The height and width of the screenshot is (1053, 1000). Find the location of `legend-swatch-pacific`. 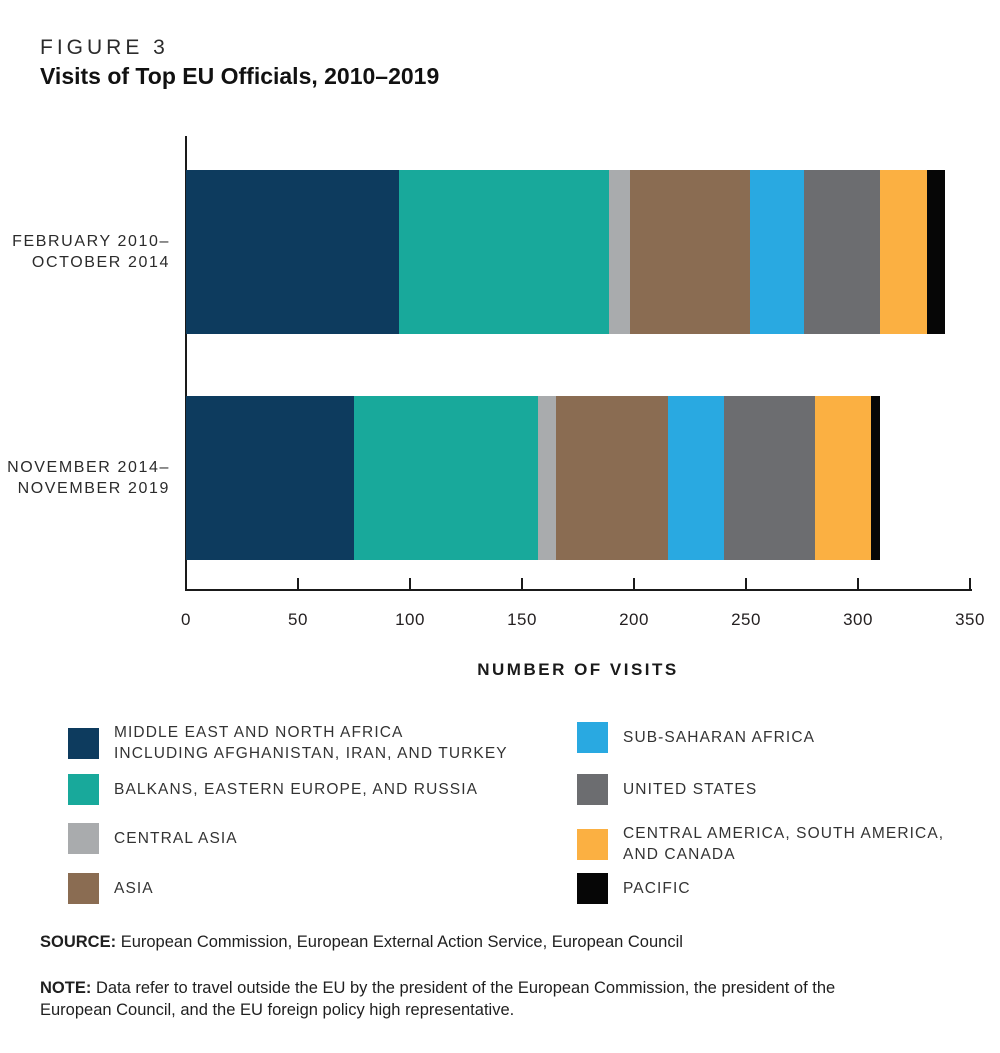

legend-swatch-pacific is located at coordinates (592, 888).